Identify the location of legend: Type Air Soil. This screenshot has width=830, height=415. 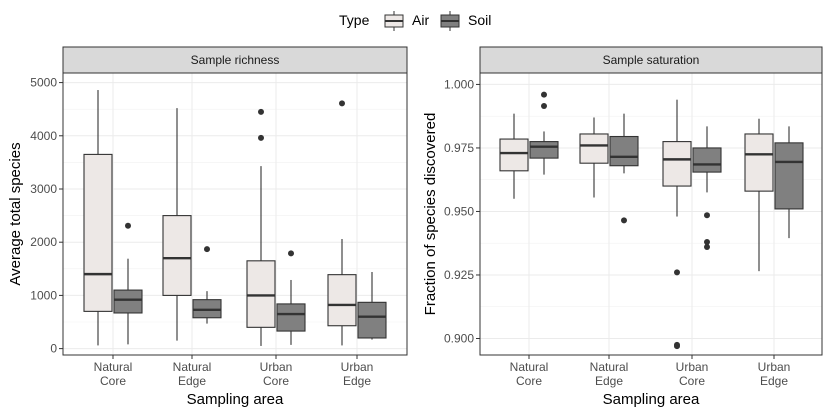
(415, 21).